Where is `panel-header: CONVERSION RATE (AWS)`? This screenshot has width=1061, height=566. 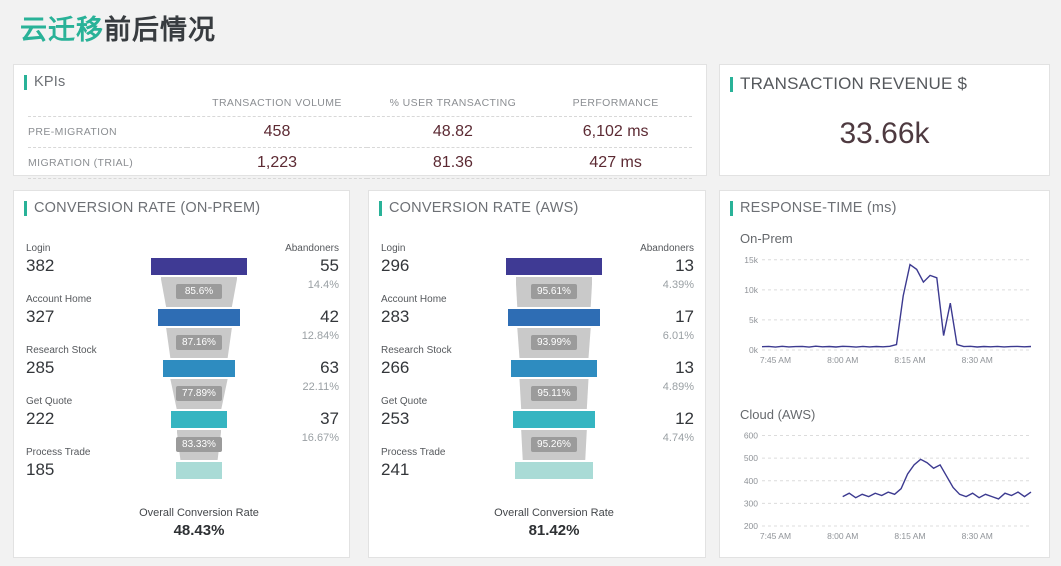 panel-header: CONVERSION RATE (AWS) is located at coordinates (537, 205).